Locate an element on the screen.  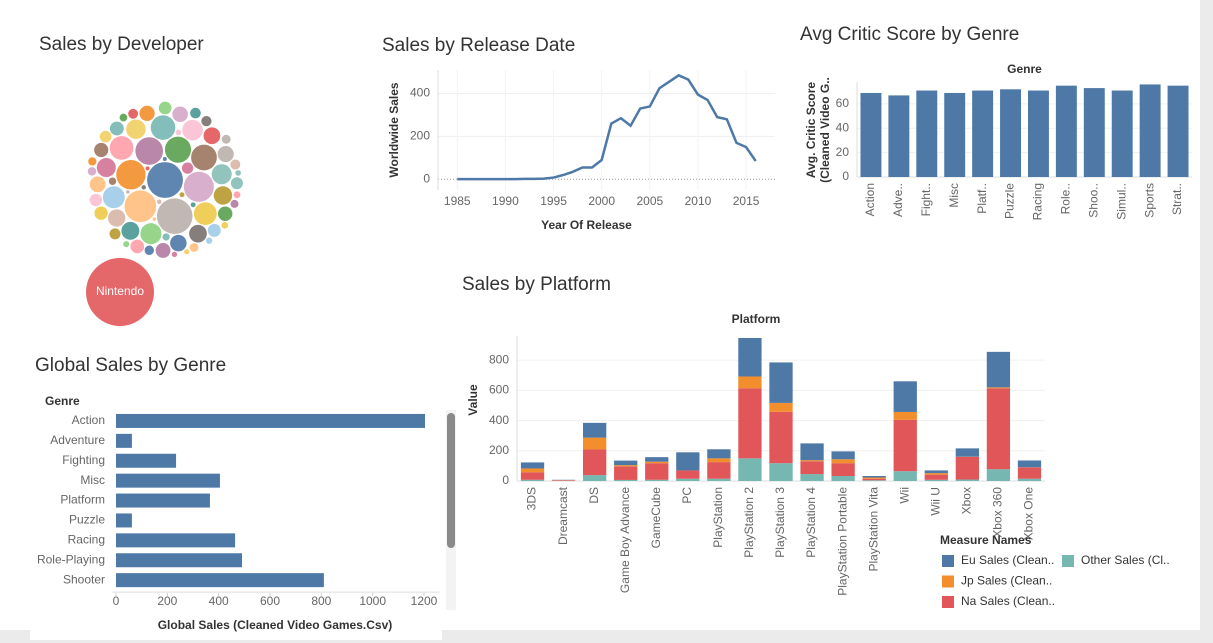
y-tick-label: 200 is located at coordinates (420, 136).